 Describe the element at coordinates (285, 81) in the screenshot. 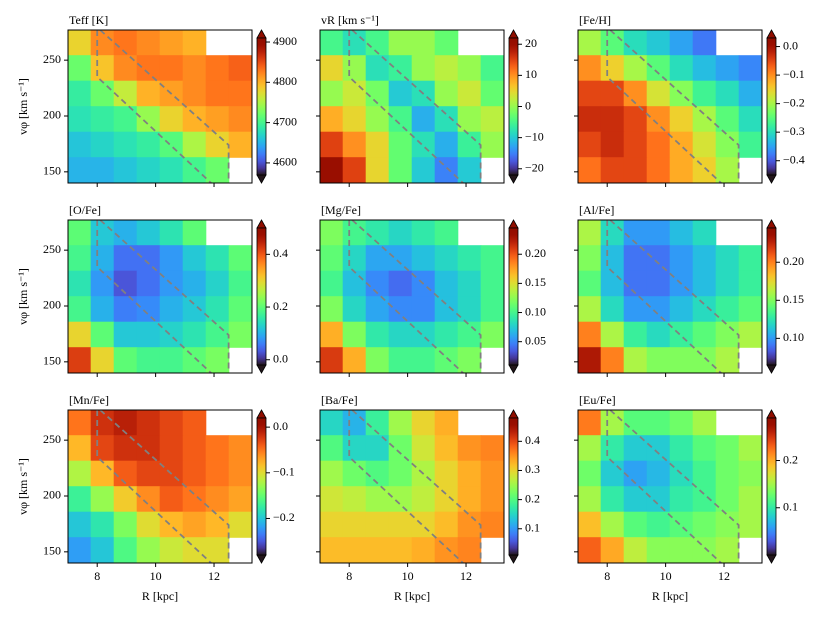

I see `colorbar-tick-label: 4800` at that location.